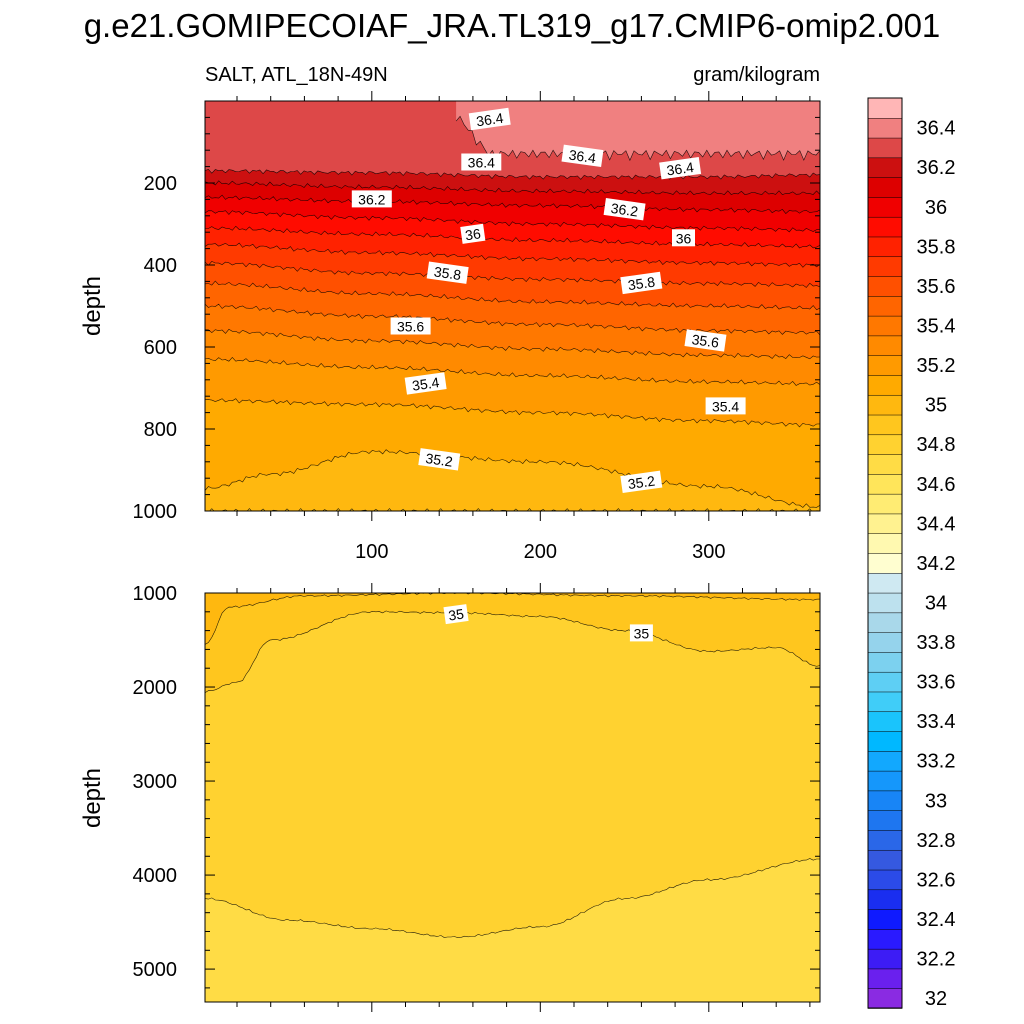 Image resolution: width=1024 pixels, height=1024 pixels. What do you see at coordinates (885, 622) in the screenshot?
I see `colorbar-box-33.9` at bounding box center [885, 622].